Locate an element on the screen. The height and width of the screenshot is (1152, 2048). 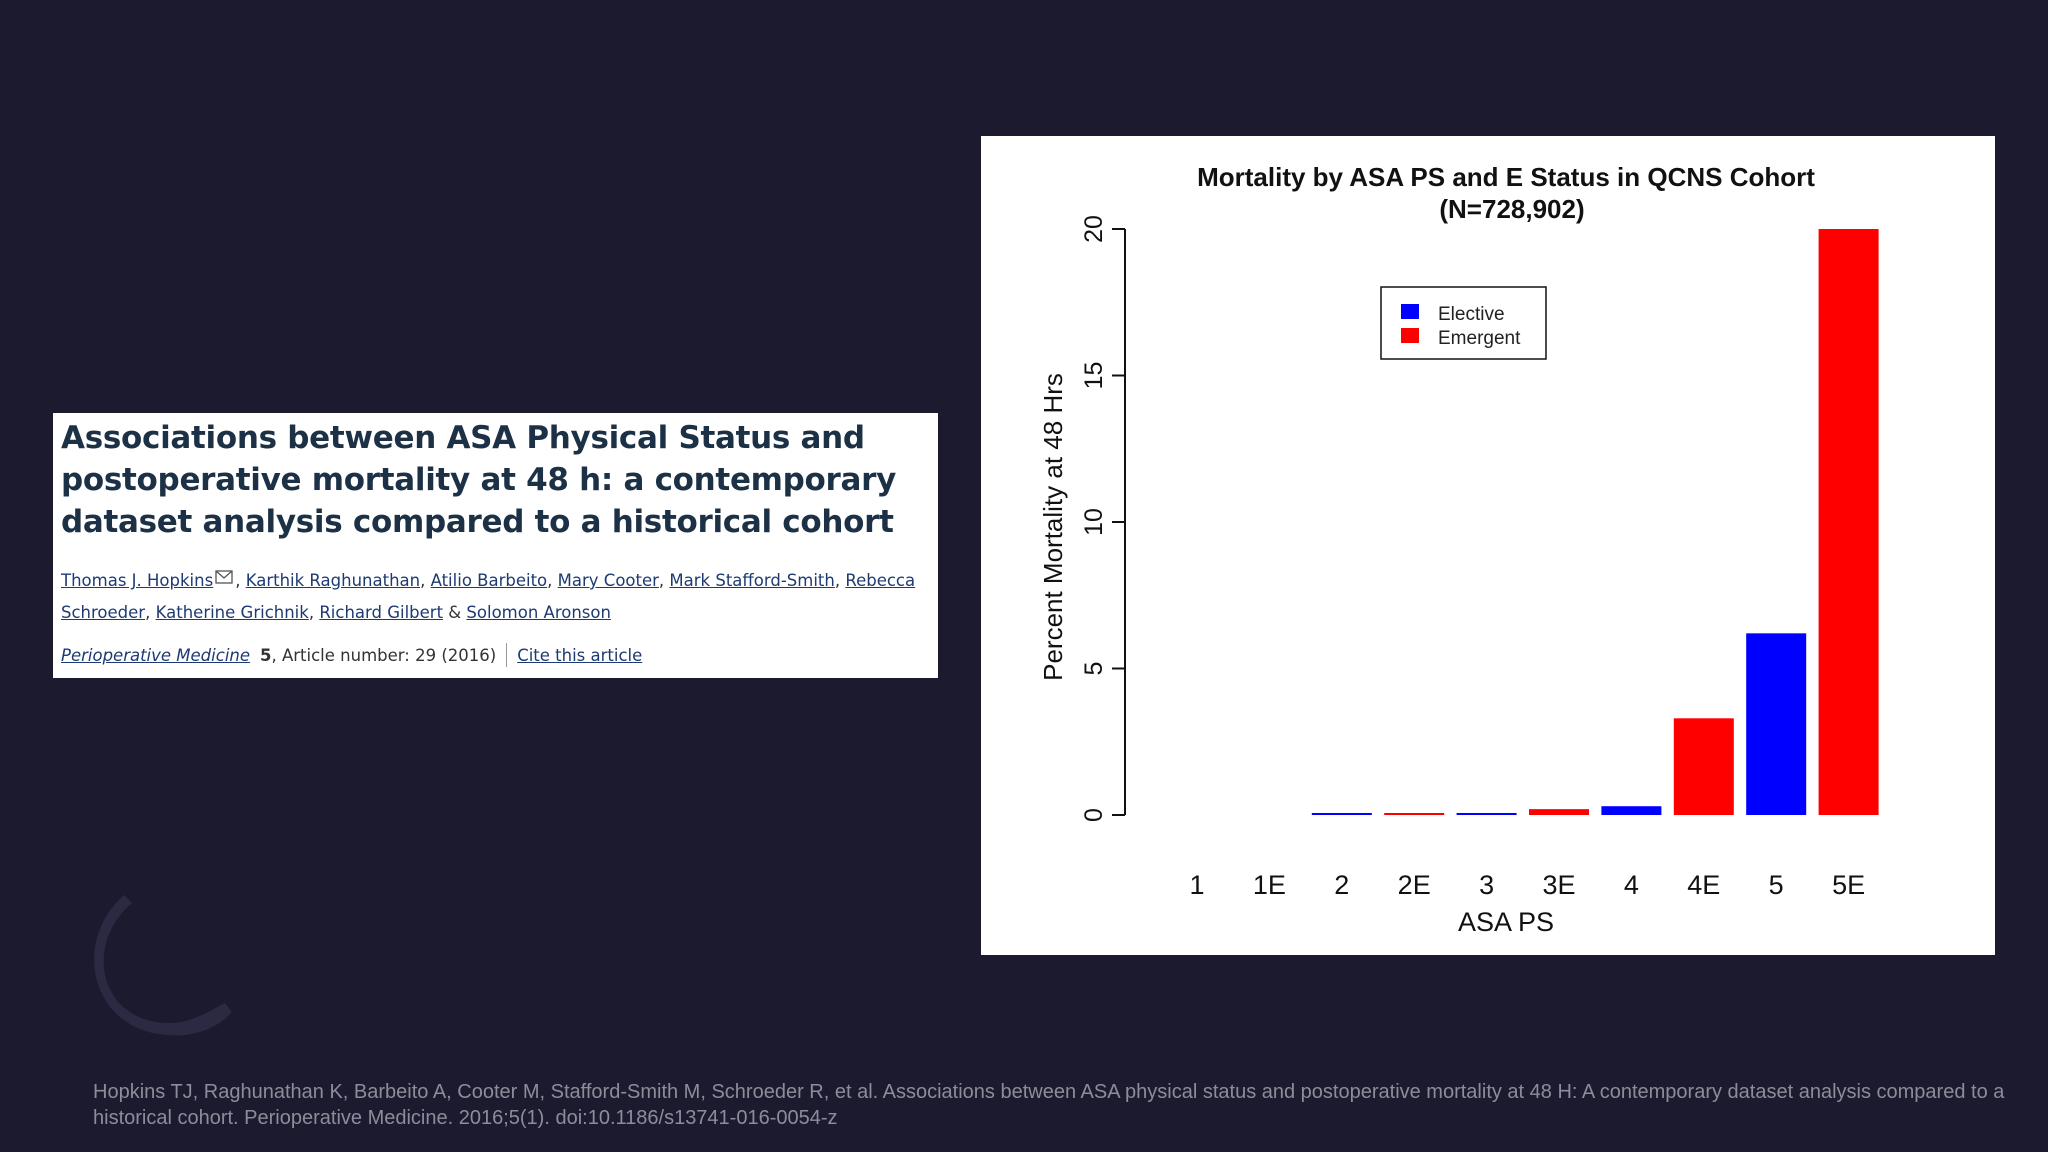
x-tick-label: 3E is located at coordinates (1558, 885).